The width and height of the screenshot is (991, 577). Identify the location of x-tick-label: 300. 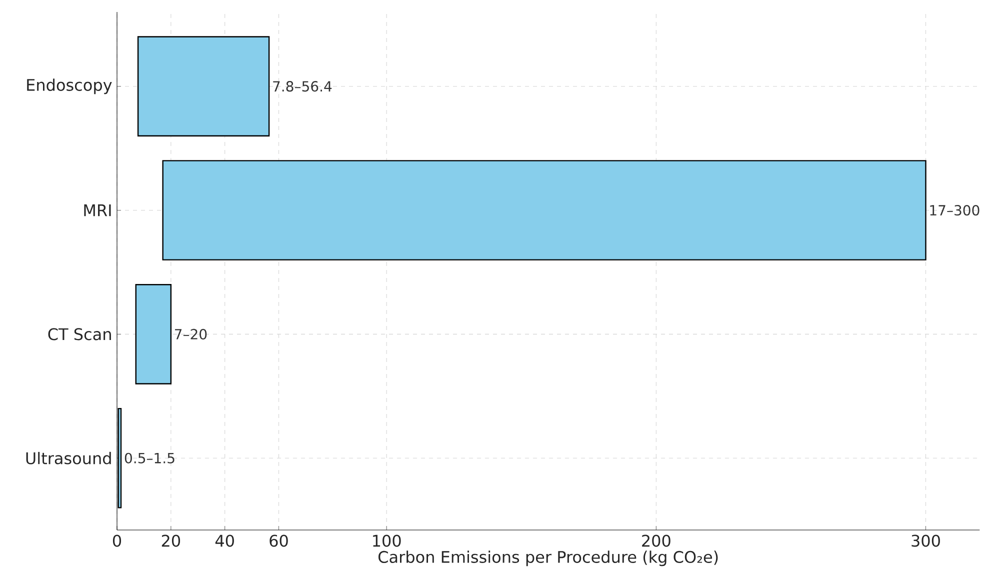
(926, 540).